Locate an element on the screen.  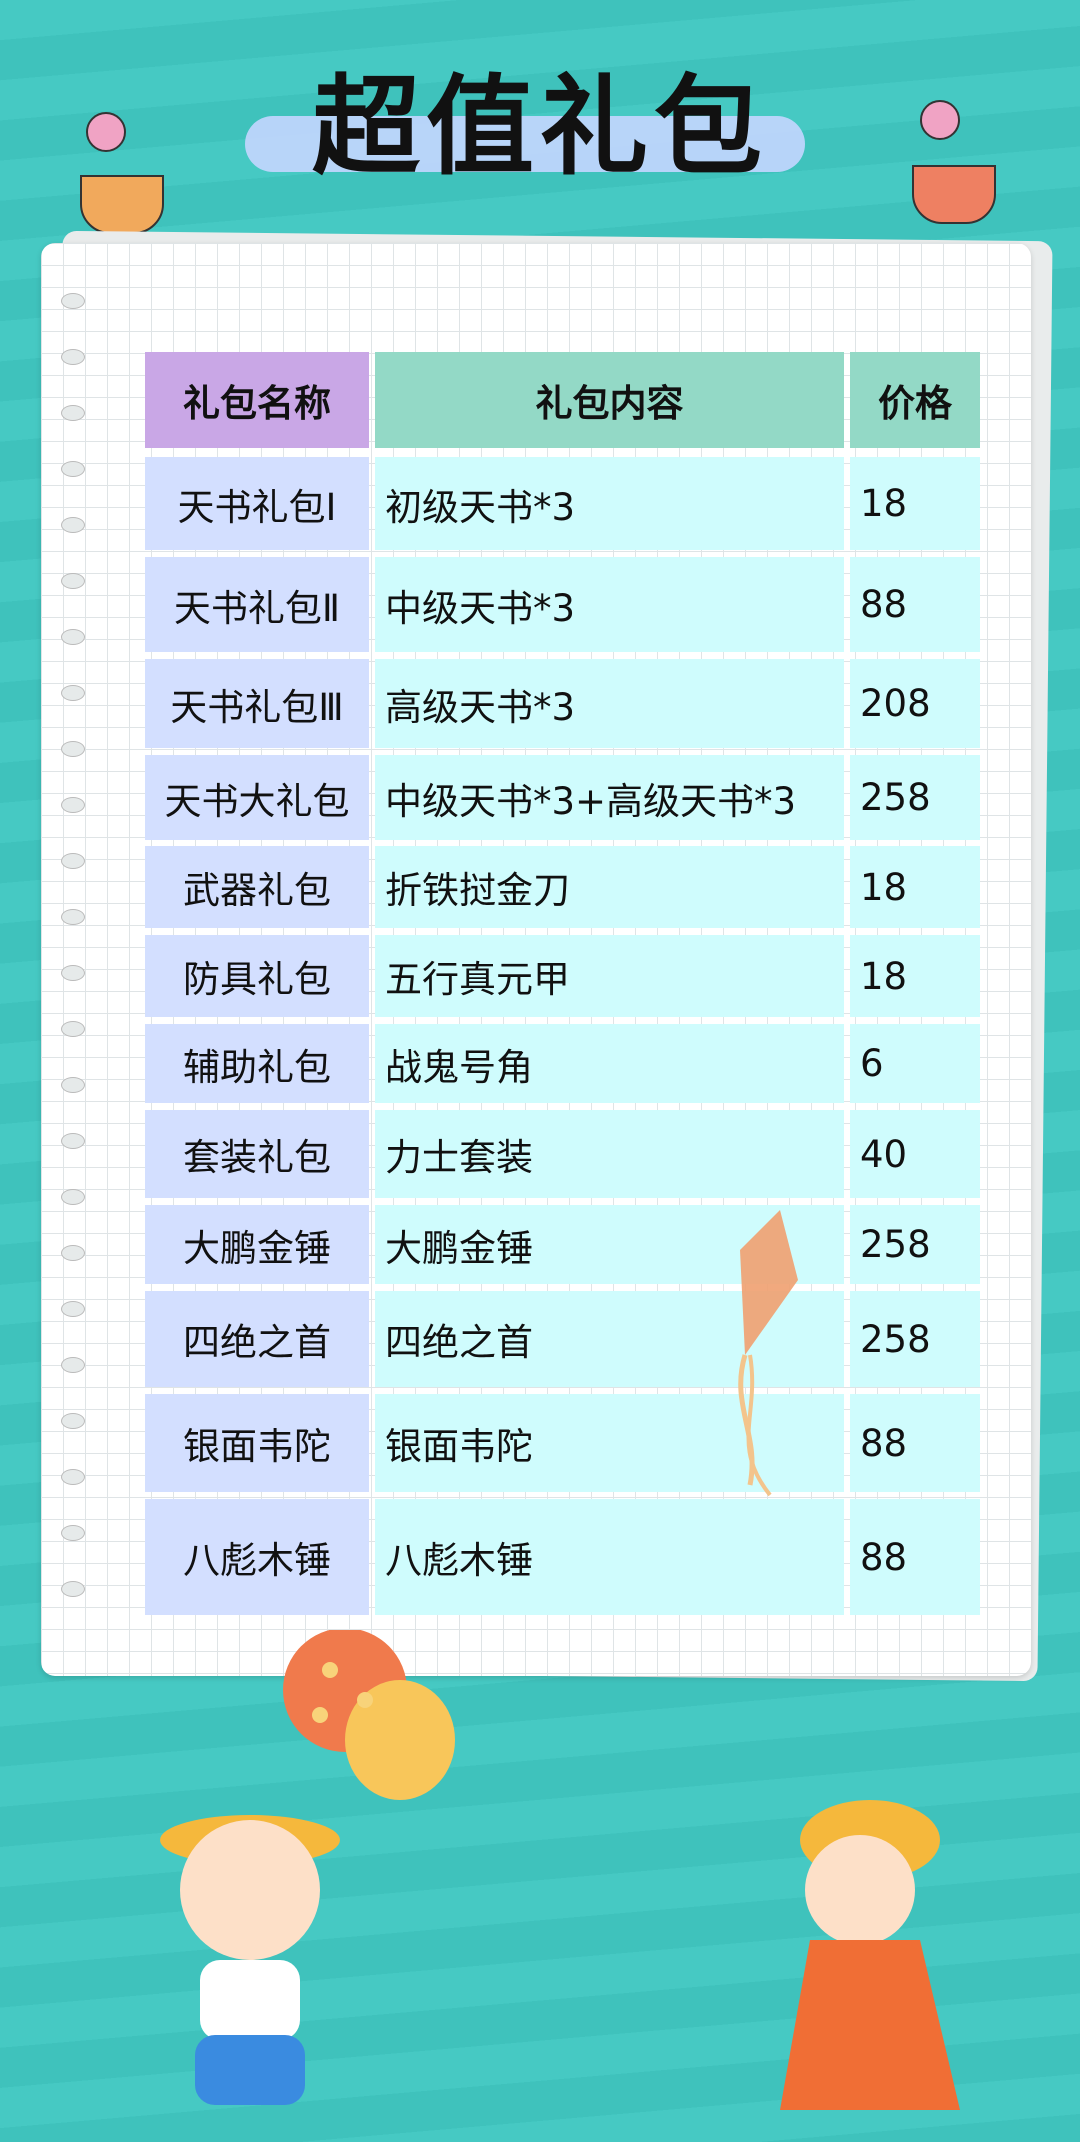
pack-name-cell: 天书礼包Ⅰ is located at coordinates (257, 503).